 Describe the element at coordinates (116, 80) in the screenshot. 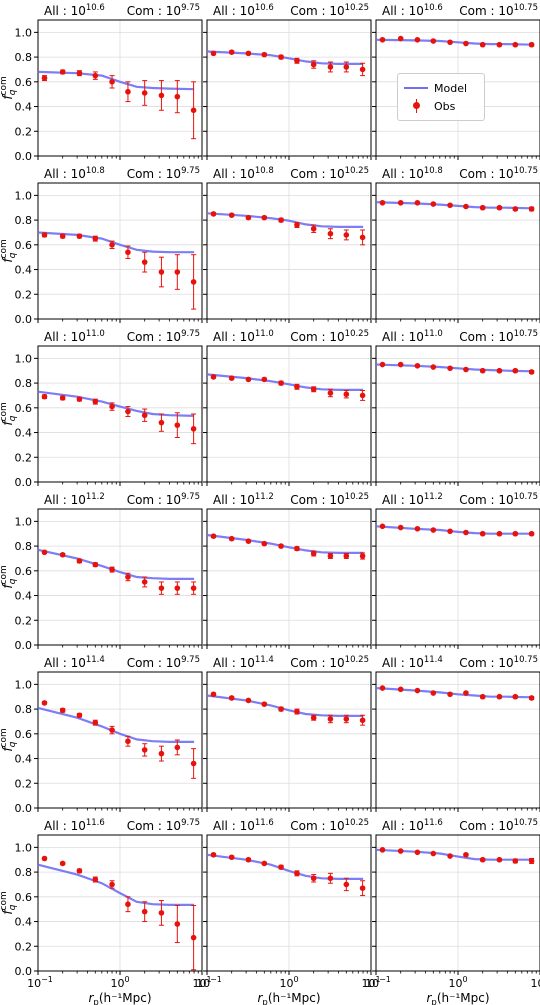

I see `model-line` at that location.